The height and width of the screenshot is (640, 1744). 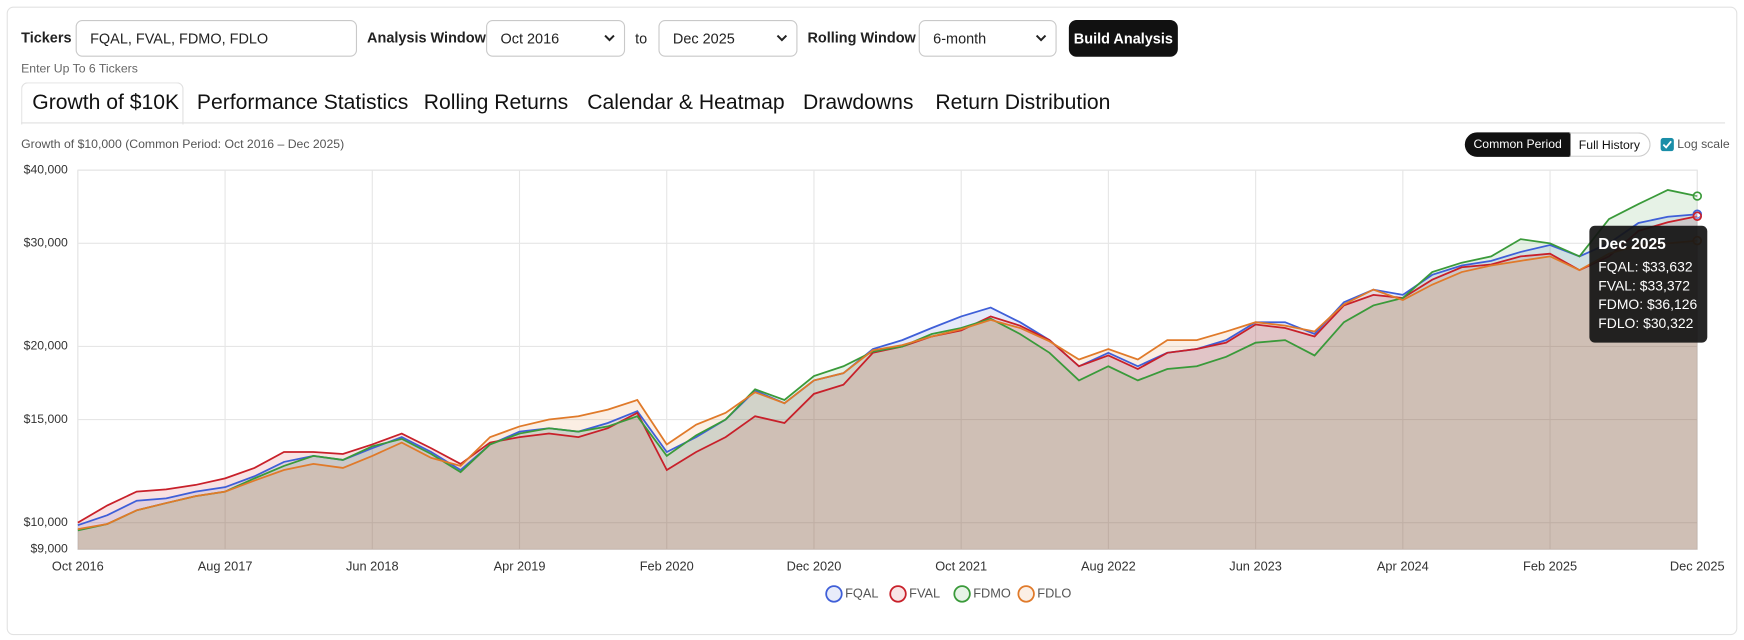 I want to click on legend-item: FDMO, so click(x=982, y=594).